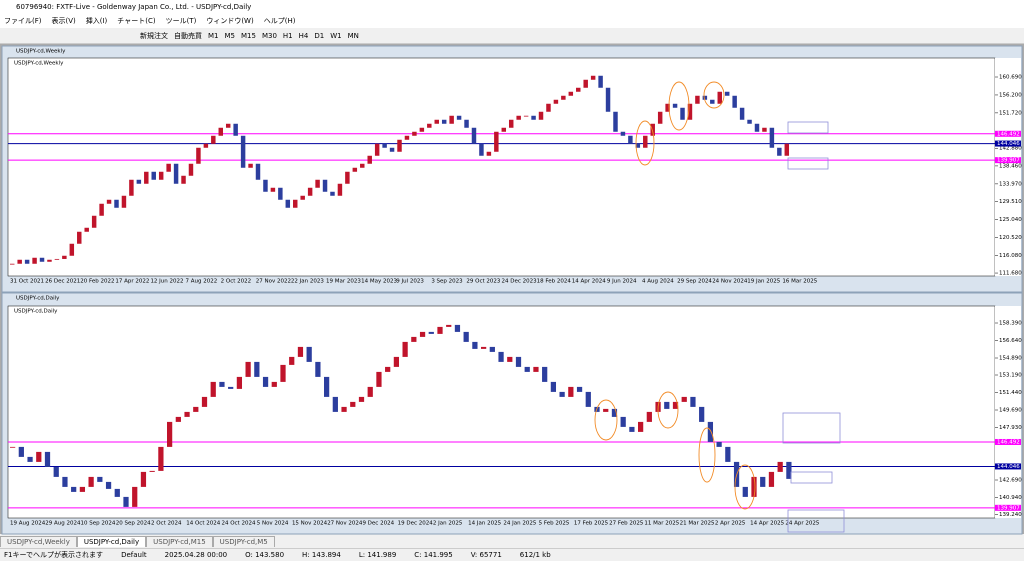 Image resolution: width=1024 pixels, height=561 pixels. What do you see at coordinates (179, 541) in the screenshot?
I see `chart-tab: USDJPY-cd,M15` at bounding box center [179, 541].